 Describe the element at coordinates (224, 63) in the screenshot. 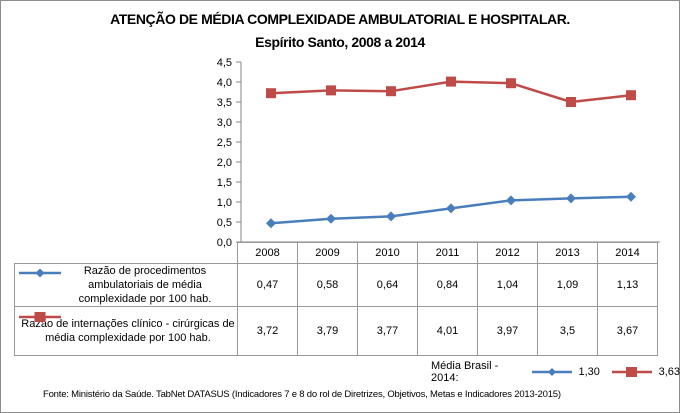

I see `y-tick-label: 4,5` at that location.